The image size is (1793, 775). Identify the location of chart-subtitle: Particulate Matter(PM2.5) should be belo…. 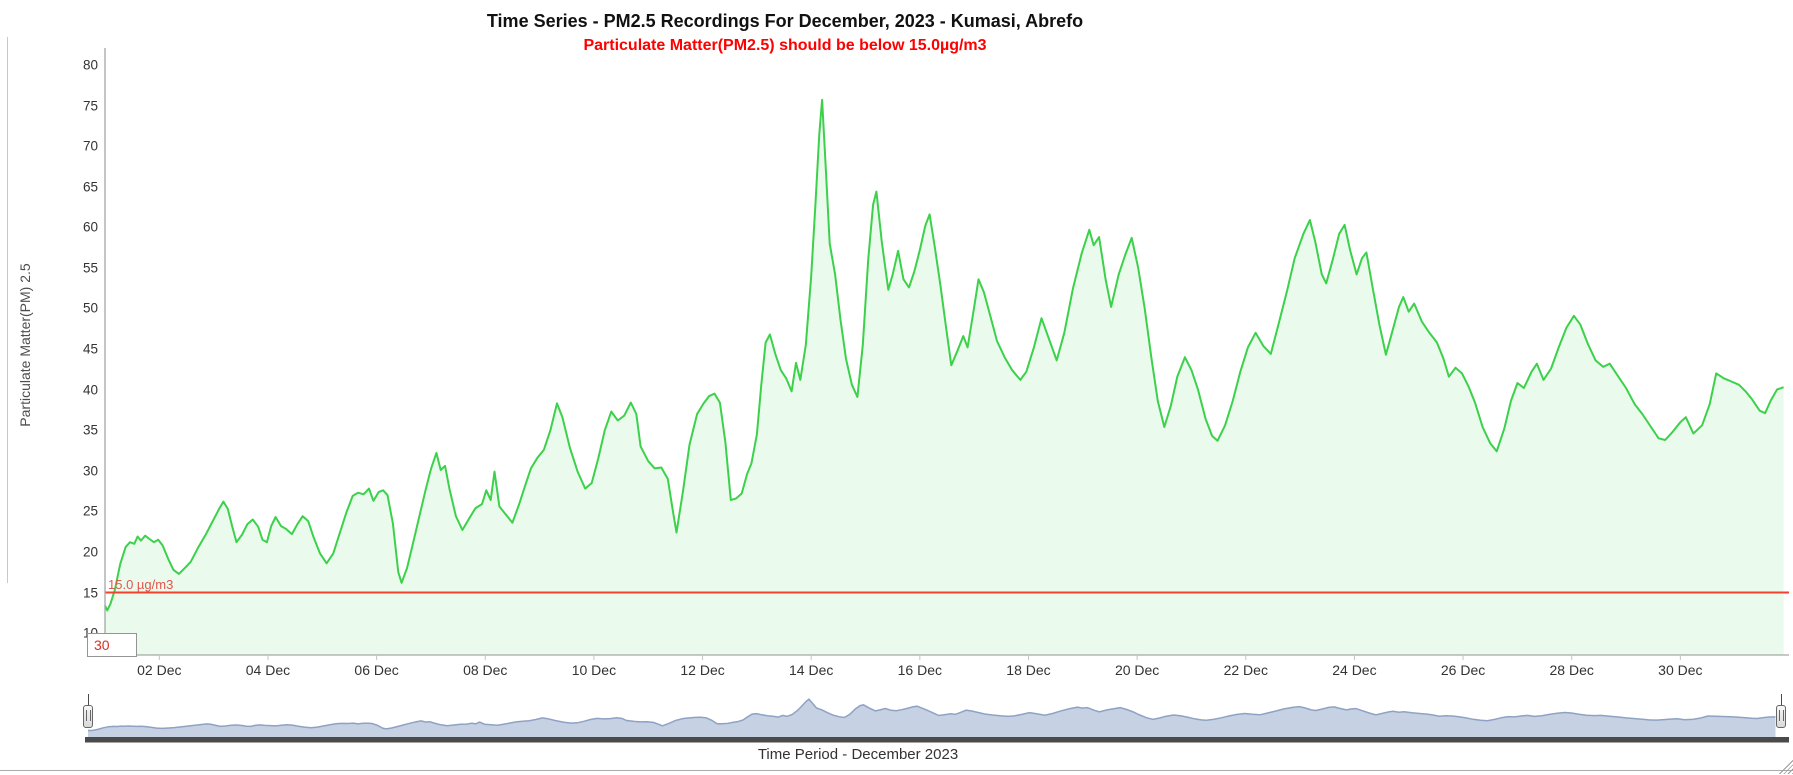
(785, 45).